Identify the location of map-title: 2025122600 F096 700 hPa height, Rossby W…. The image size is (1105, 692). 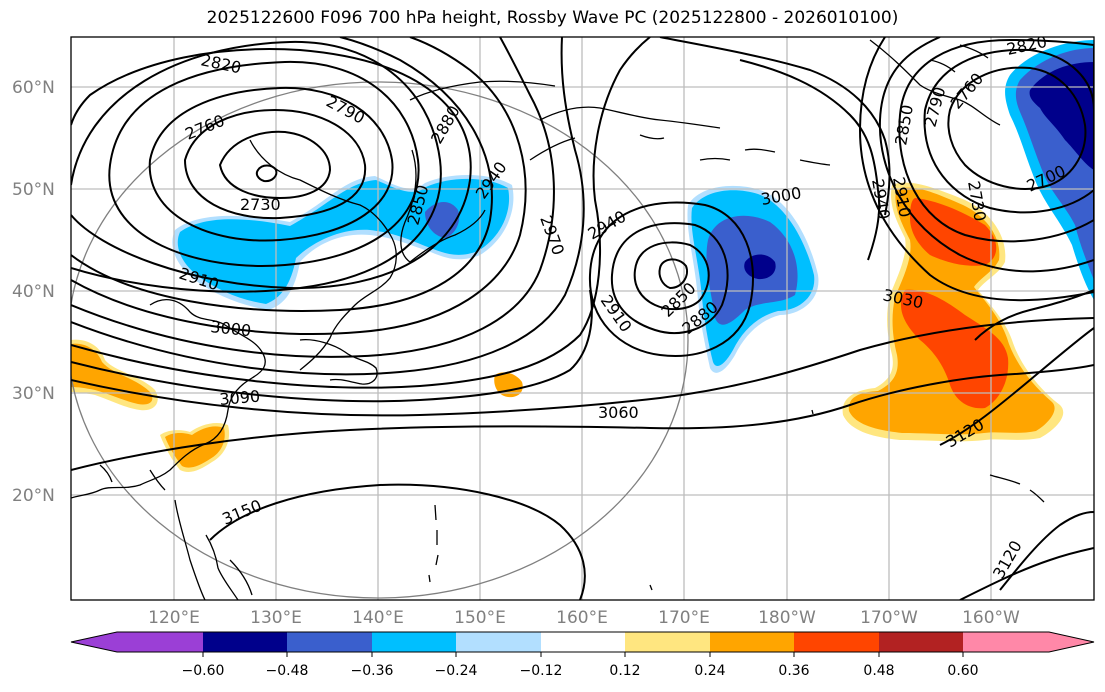
(552, 18).